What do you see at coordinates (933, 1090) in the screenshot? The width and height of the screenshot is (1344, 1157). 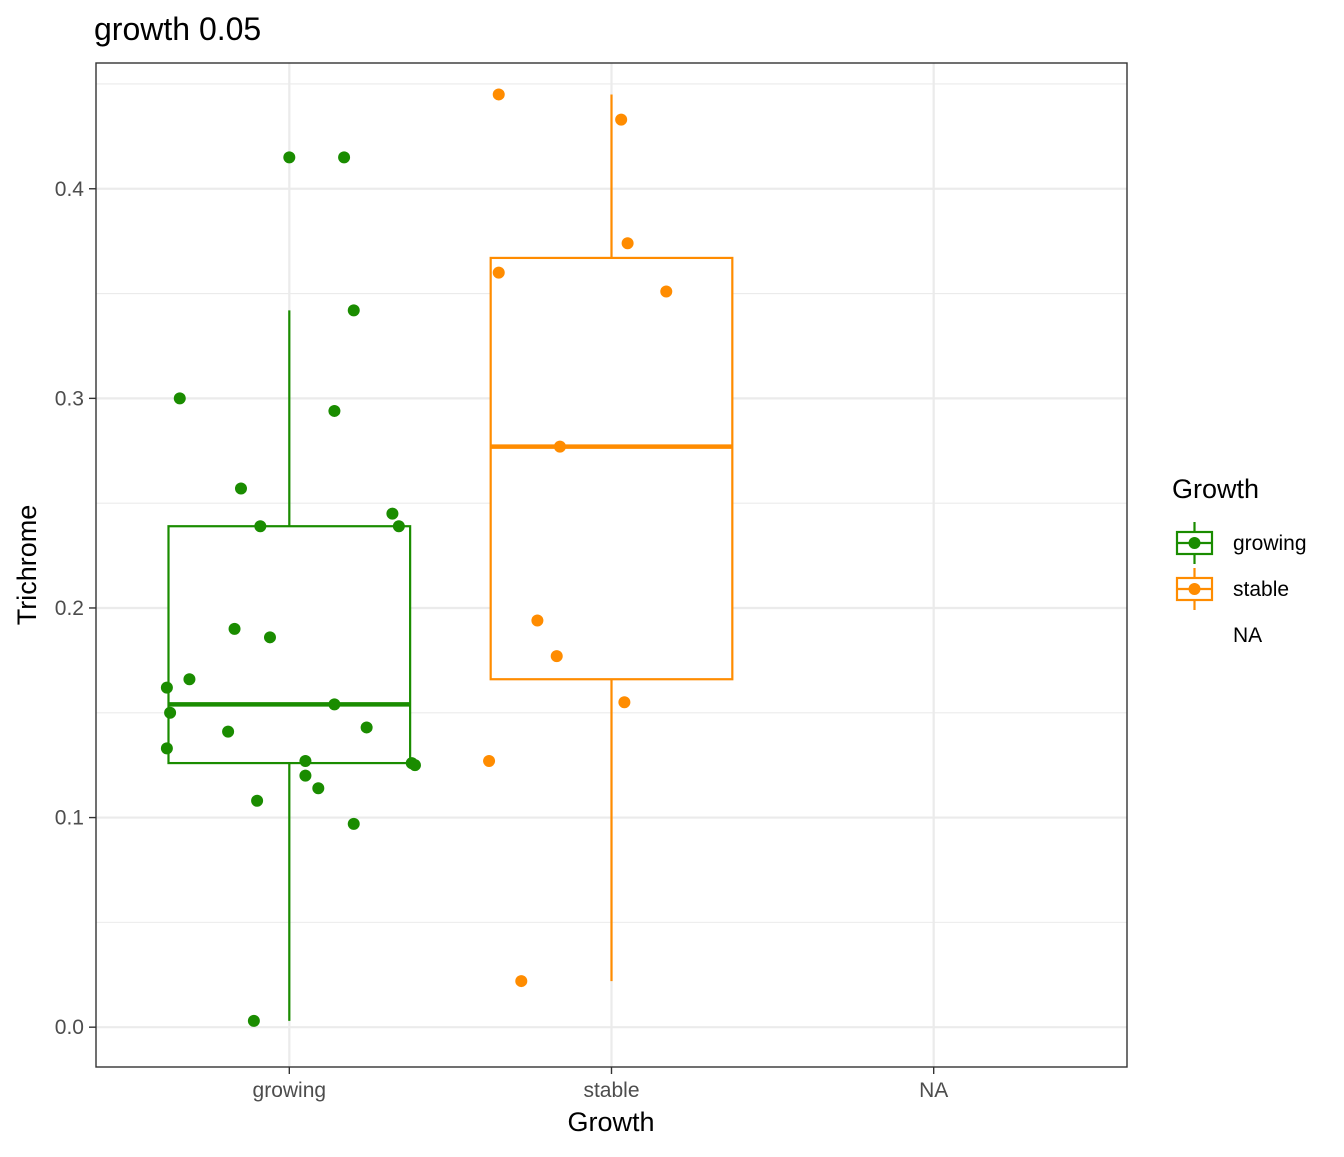 I see `x-tick-label: NA` at bounding box center [933, 1090].